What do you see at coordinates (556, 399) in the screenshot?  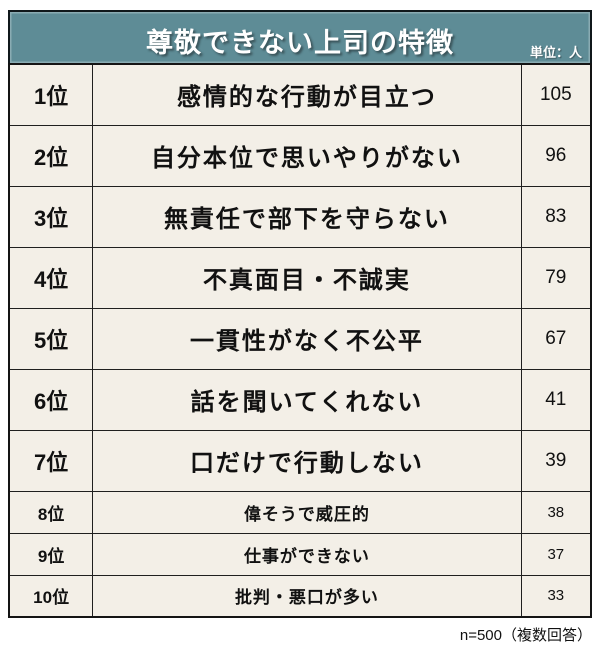 I see `count-cell: 41` at bounding box center [556, 399].